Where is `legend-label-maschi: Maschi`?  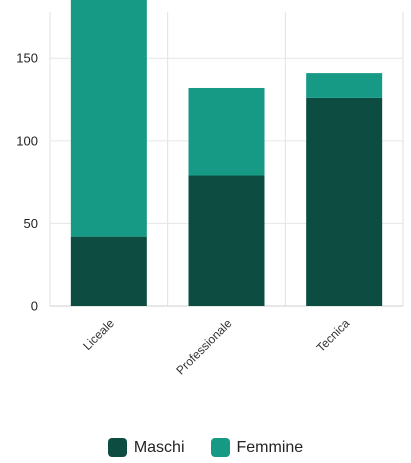 legend-label-maschi: Maschi is located at coordinates (159, 447).